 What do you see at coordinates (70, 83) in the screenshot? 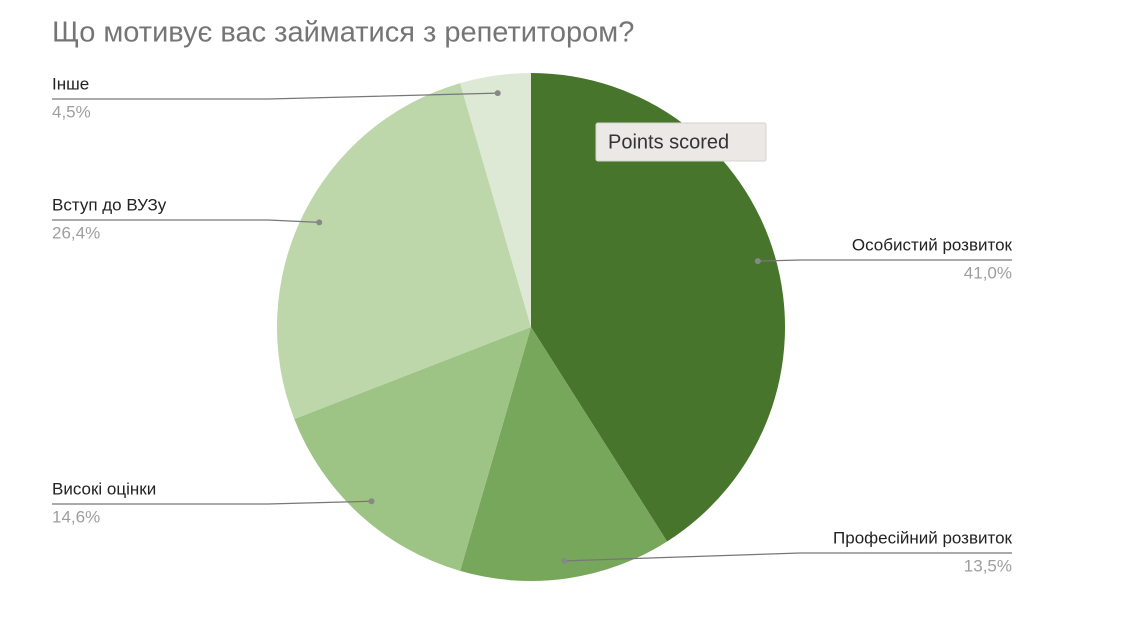
I see `slice-label: Інше` at bounding box center [70, 83].